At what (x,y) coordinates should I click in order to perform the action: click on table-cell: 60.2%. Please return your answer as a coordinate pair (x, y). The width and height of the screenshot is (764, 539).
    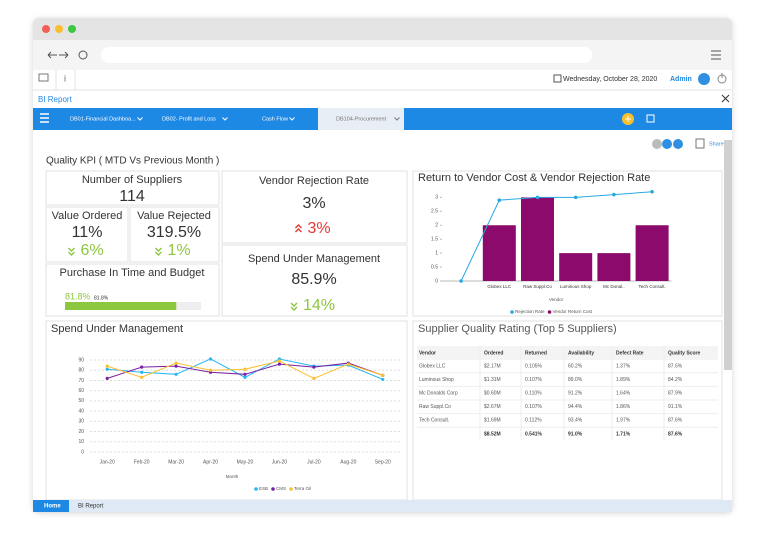
    Looking at the image, I should click on (575, 366).